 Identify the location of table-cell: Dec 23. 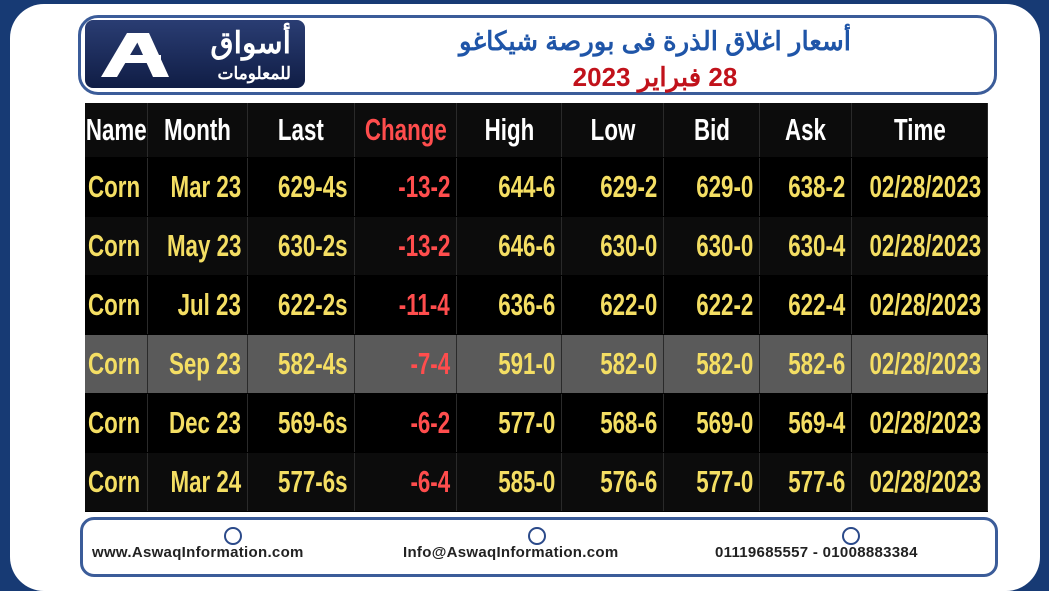
(198, 423).